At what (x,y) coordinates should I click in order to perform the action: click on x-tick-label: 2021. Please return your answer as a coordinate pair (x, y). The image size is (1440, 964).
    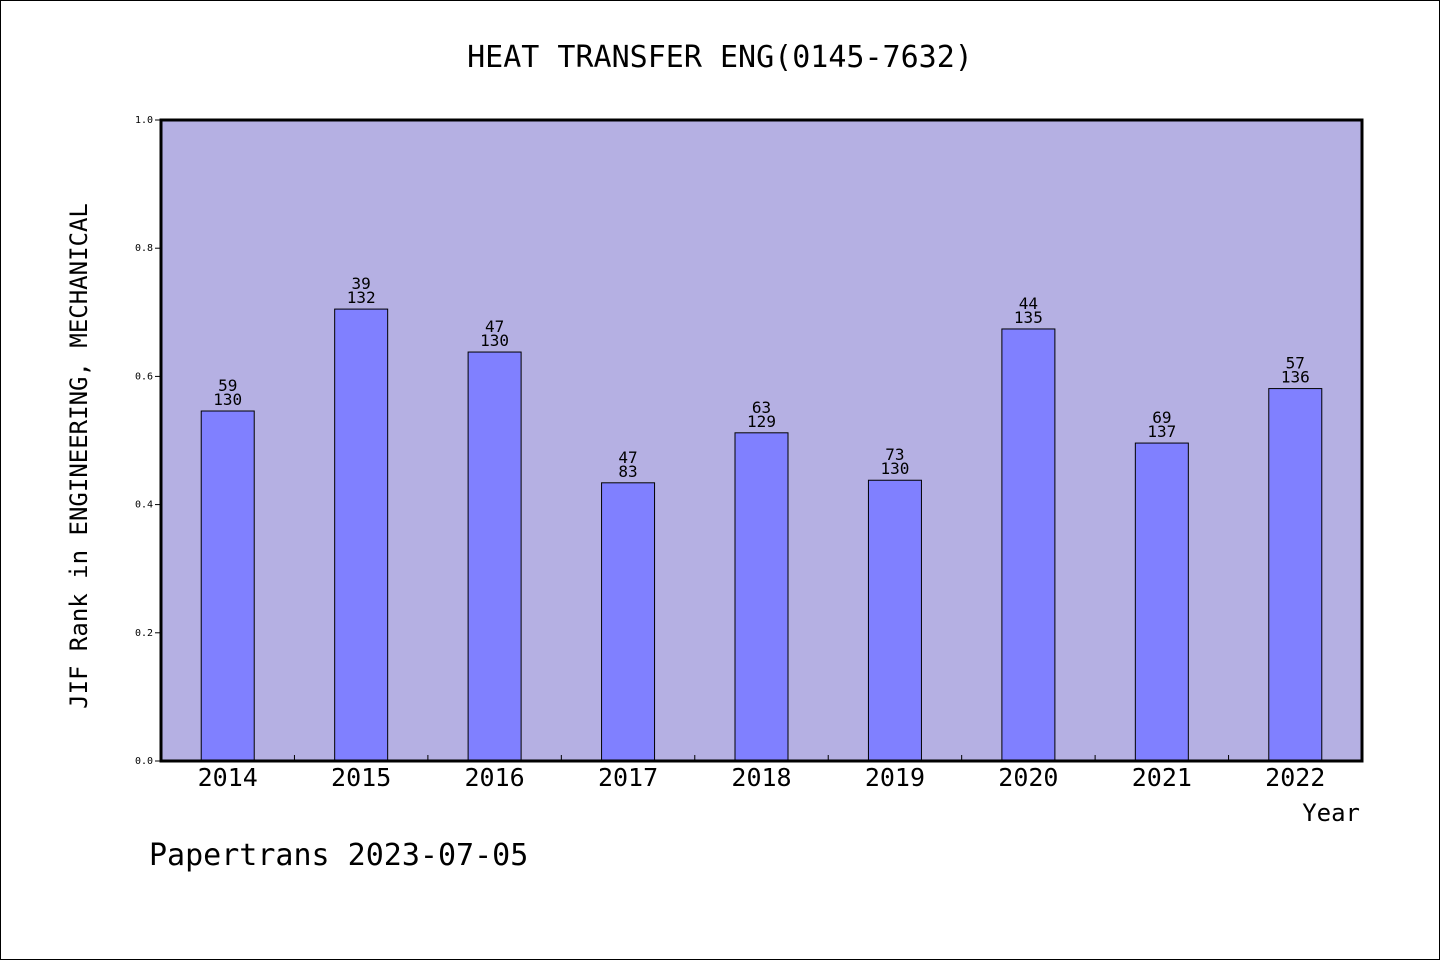
    Looking at the image, I should click on (1162, 777).